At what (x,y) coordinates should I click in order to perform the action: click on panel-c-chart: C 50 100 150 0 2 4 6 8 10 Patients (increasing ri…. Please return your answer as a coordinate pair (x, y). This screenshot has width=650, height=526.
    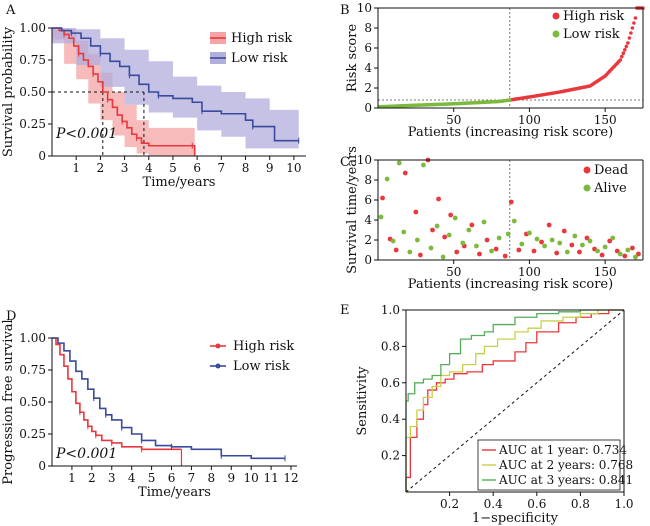
    Looking at the image, I should click on (492, 219).